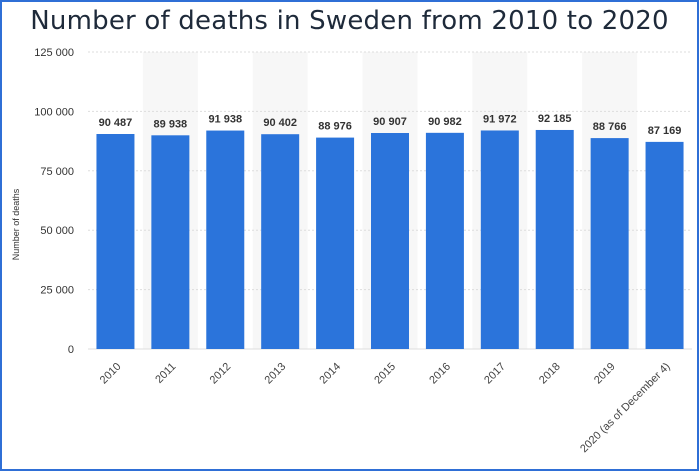 This screenshot has width=699, height=471. What do you see at coordinates (440, 374) in the screenshot?
I see `x-tick-label: 2016` at bounding box center [440, 374].